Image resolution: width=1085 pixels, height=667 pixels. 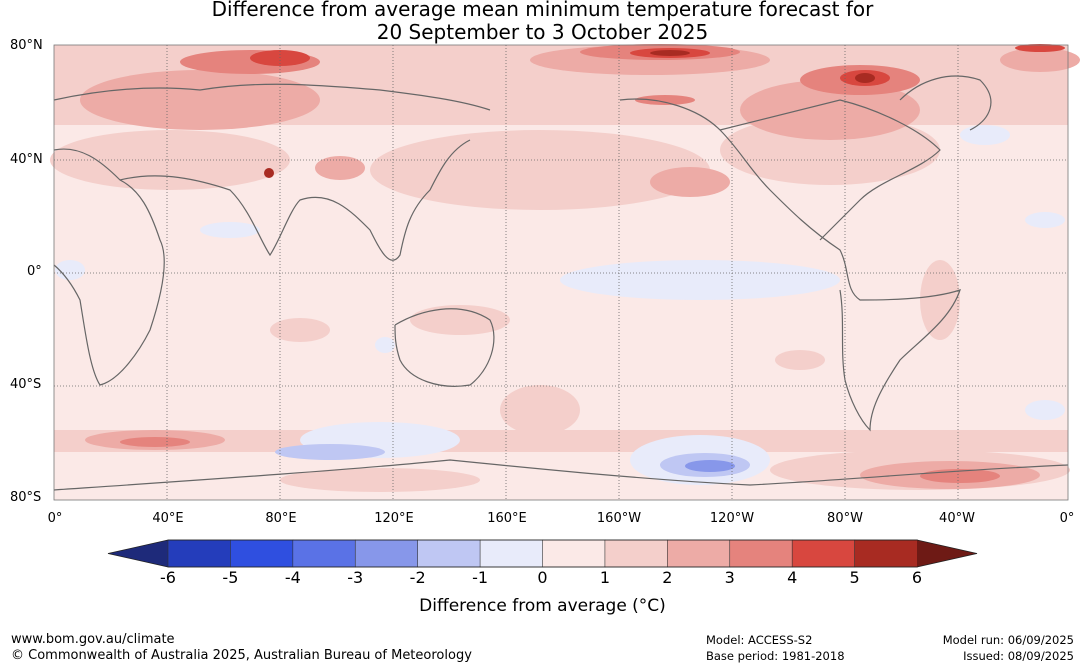 I want to click on colorbar-tick-label: -6, so click(x=168, y=577).